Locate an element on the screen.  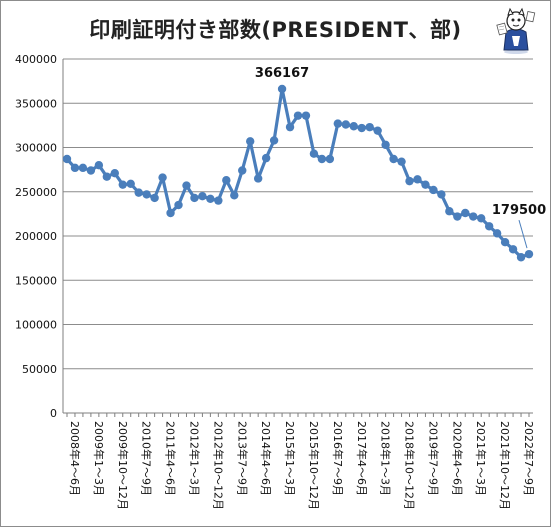
x-tick-label: 2018年10～12月 is located at coordinates (410, 465).